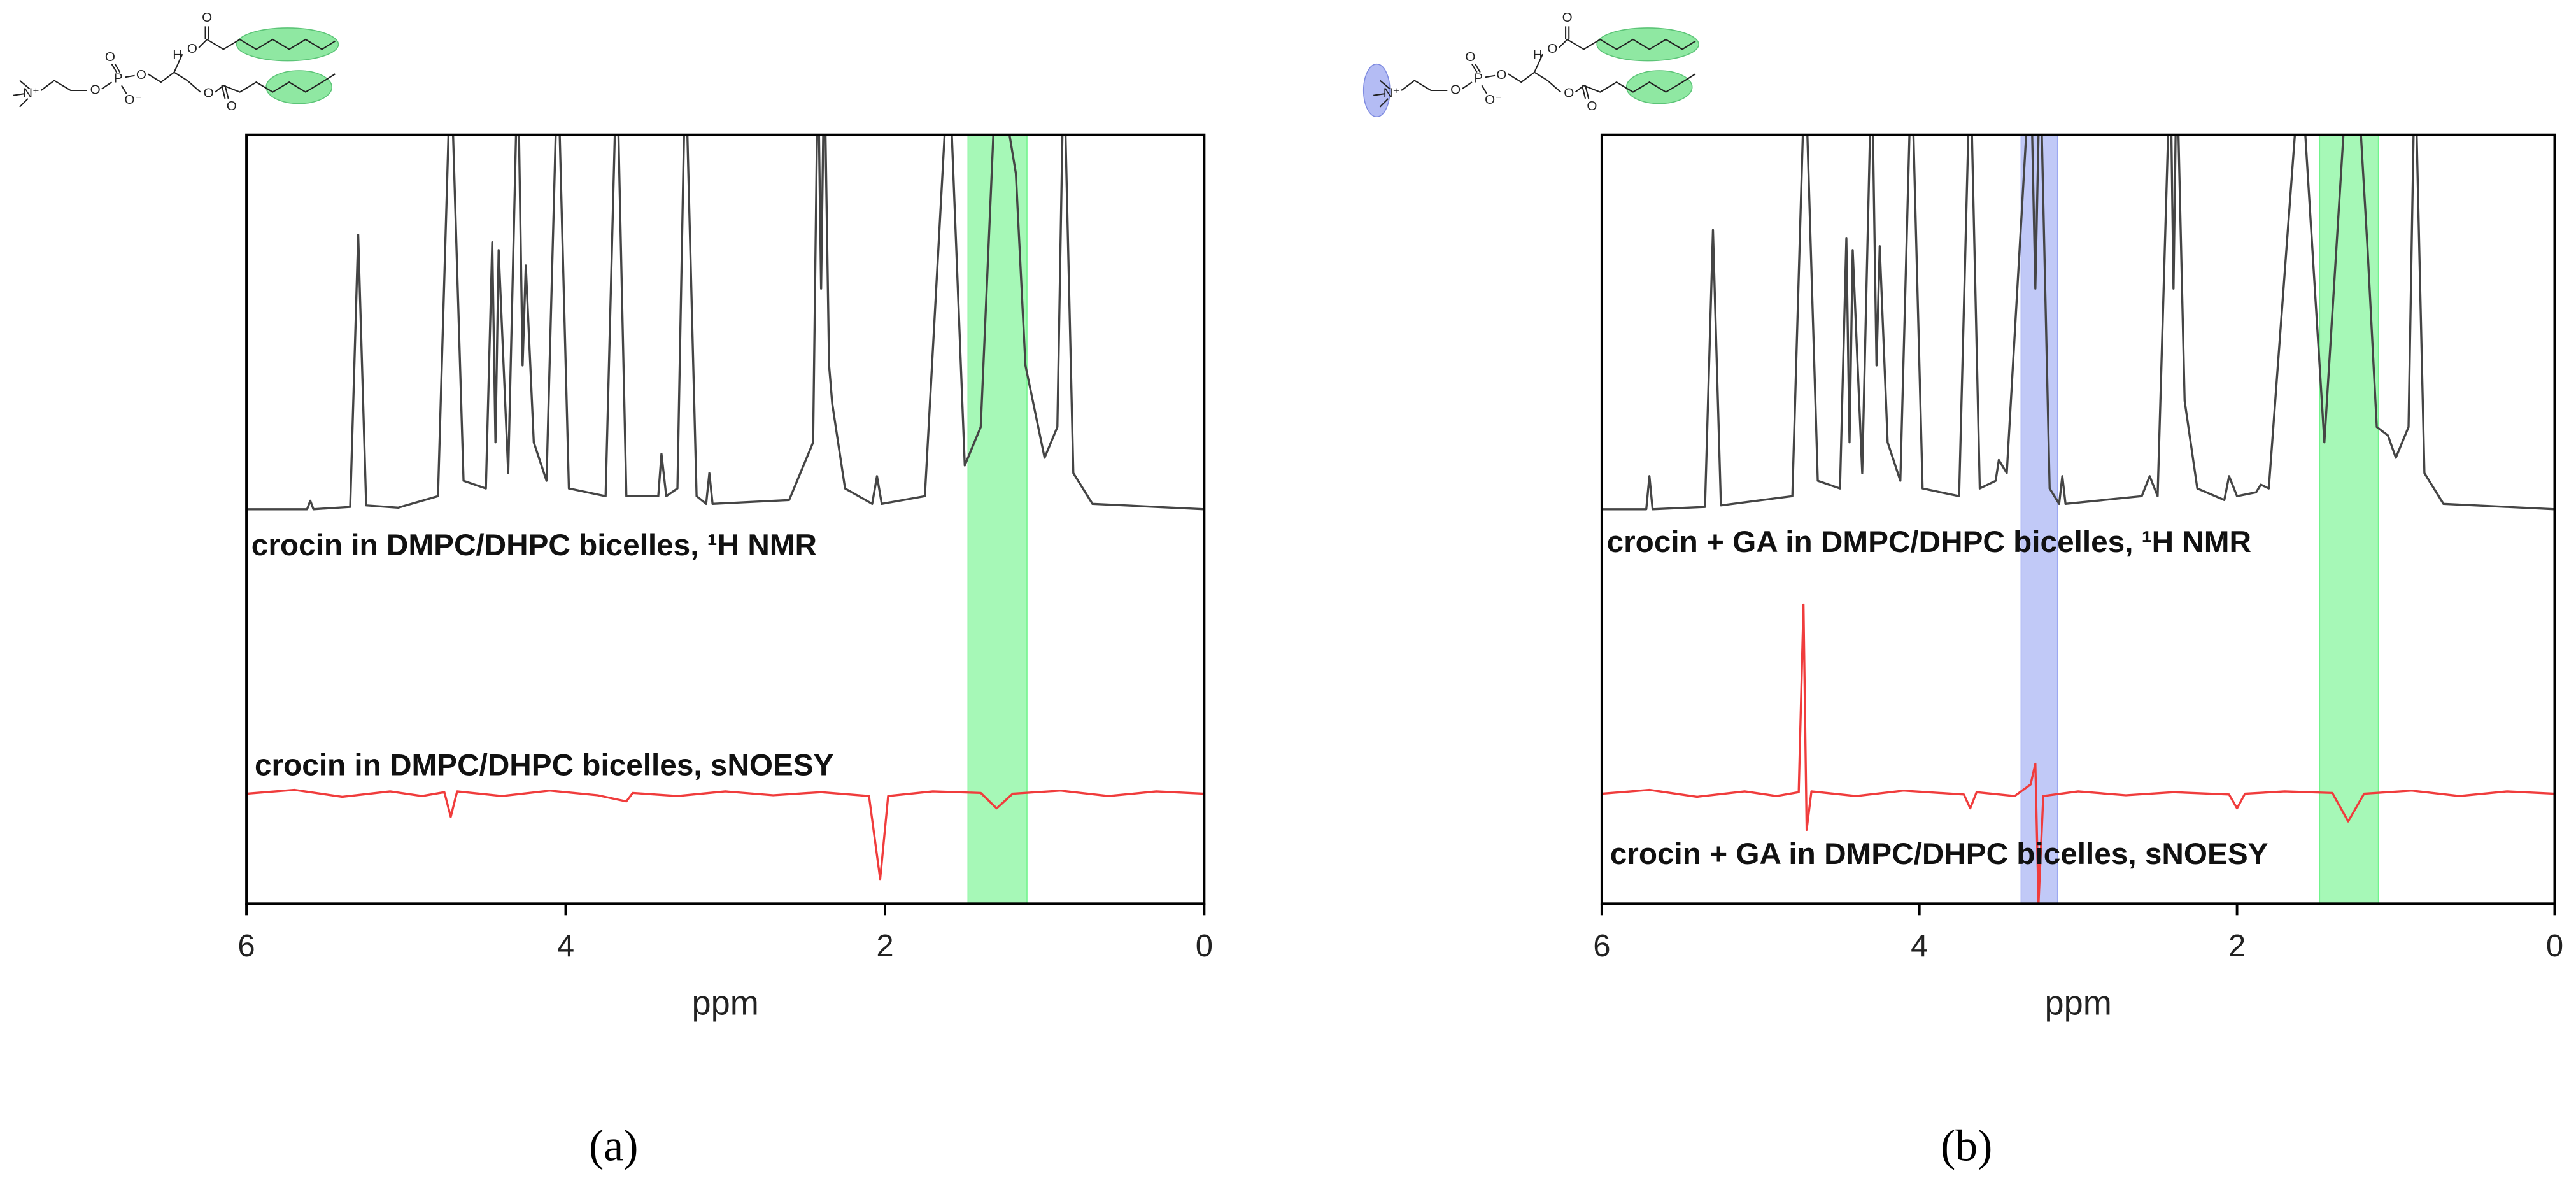  Describe the element at coordinates (544, 766) in the screenshot. I see `series-label: crocin in DMPC/DHPC bicelles, sNOESY` at that location.